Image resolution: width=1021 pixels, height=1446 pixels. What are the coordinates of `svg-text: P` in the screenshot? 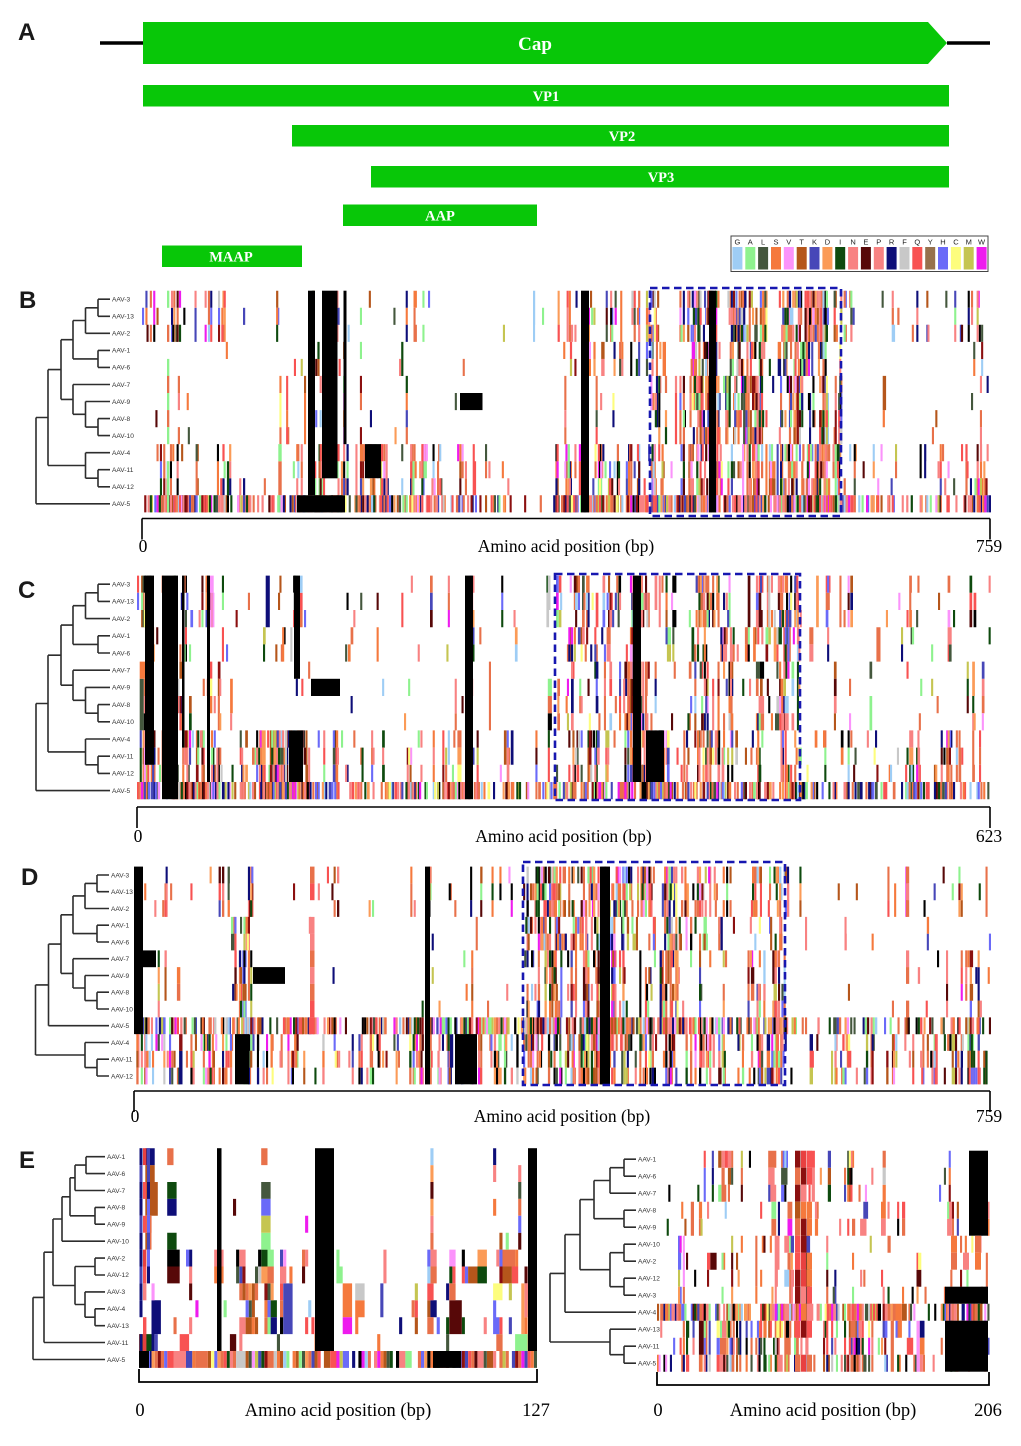 It's located at (878, 242).